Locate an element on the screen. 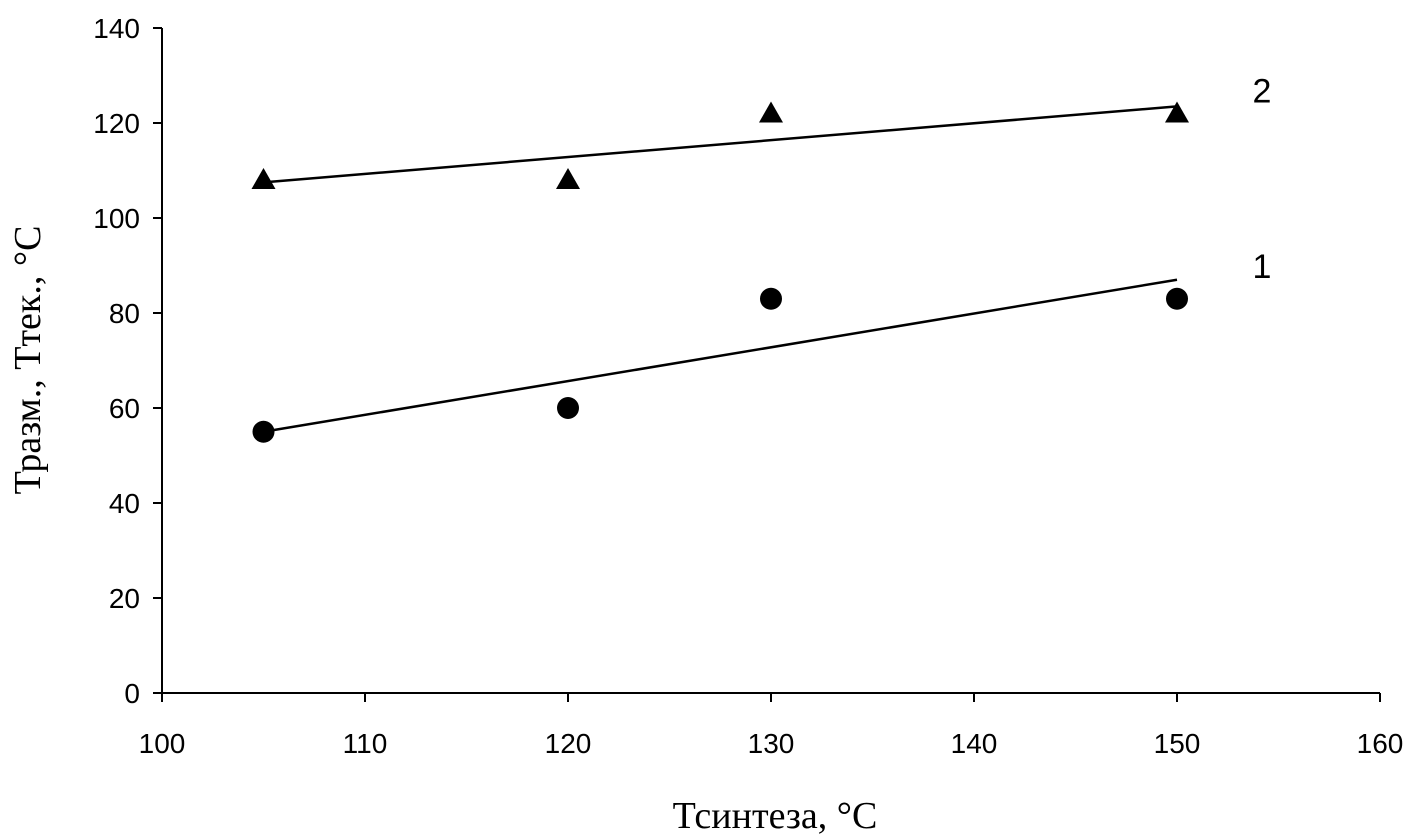 The height and width of the screenshot is (838, 1422). series-label-2: 2 is located at coordinates (1262, 91).